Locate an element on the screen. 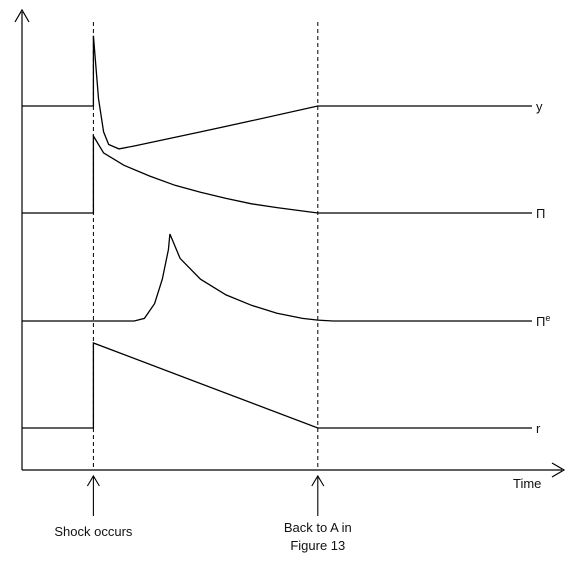 Image resolution: width=584 pixels, height=583 pixels. series-label-y: y is located at coordinates (539, 106).